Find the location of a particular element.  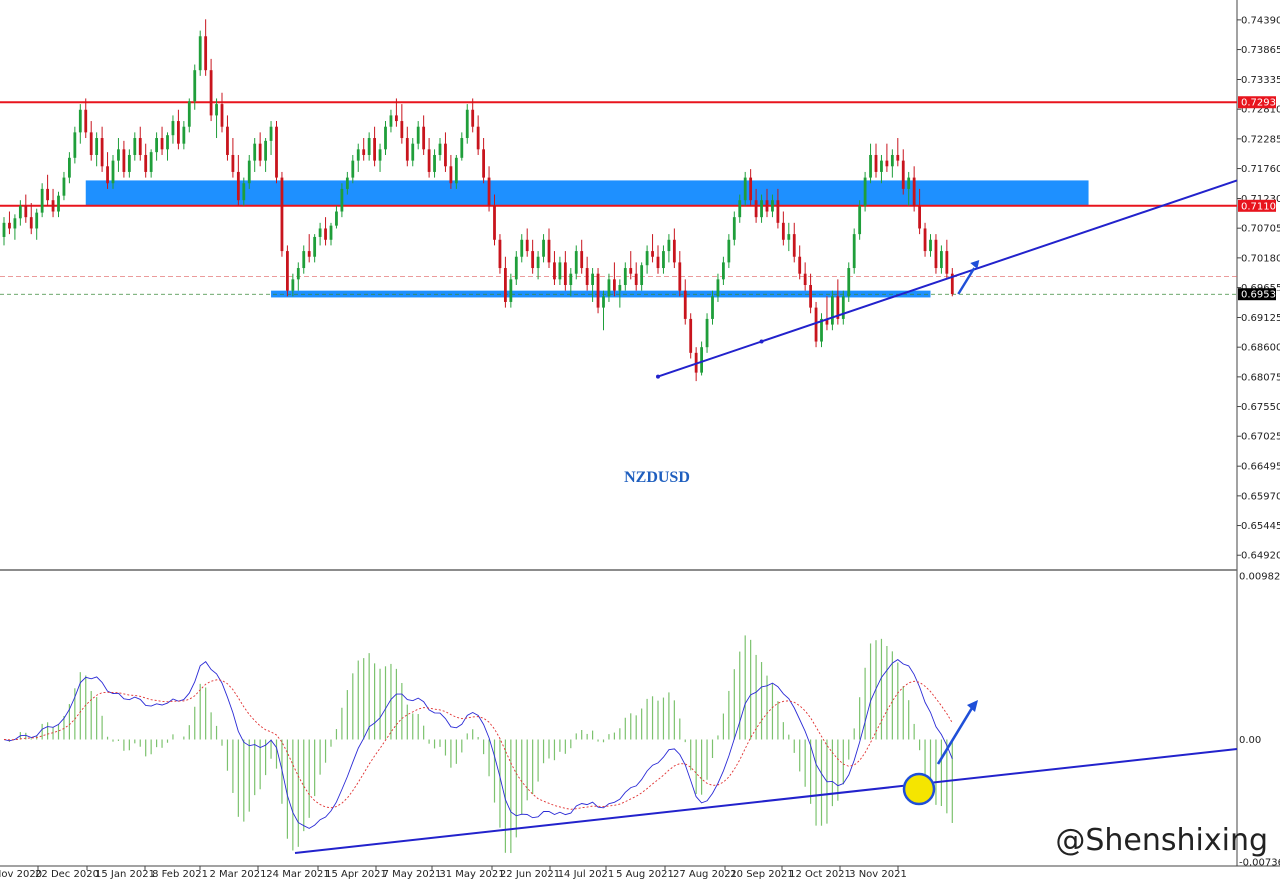

time-tick-label: 20 Sep 2021 is located at coordinates (761, 874).